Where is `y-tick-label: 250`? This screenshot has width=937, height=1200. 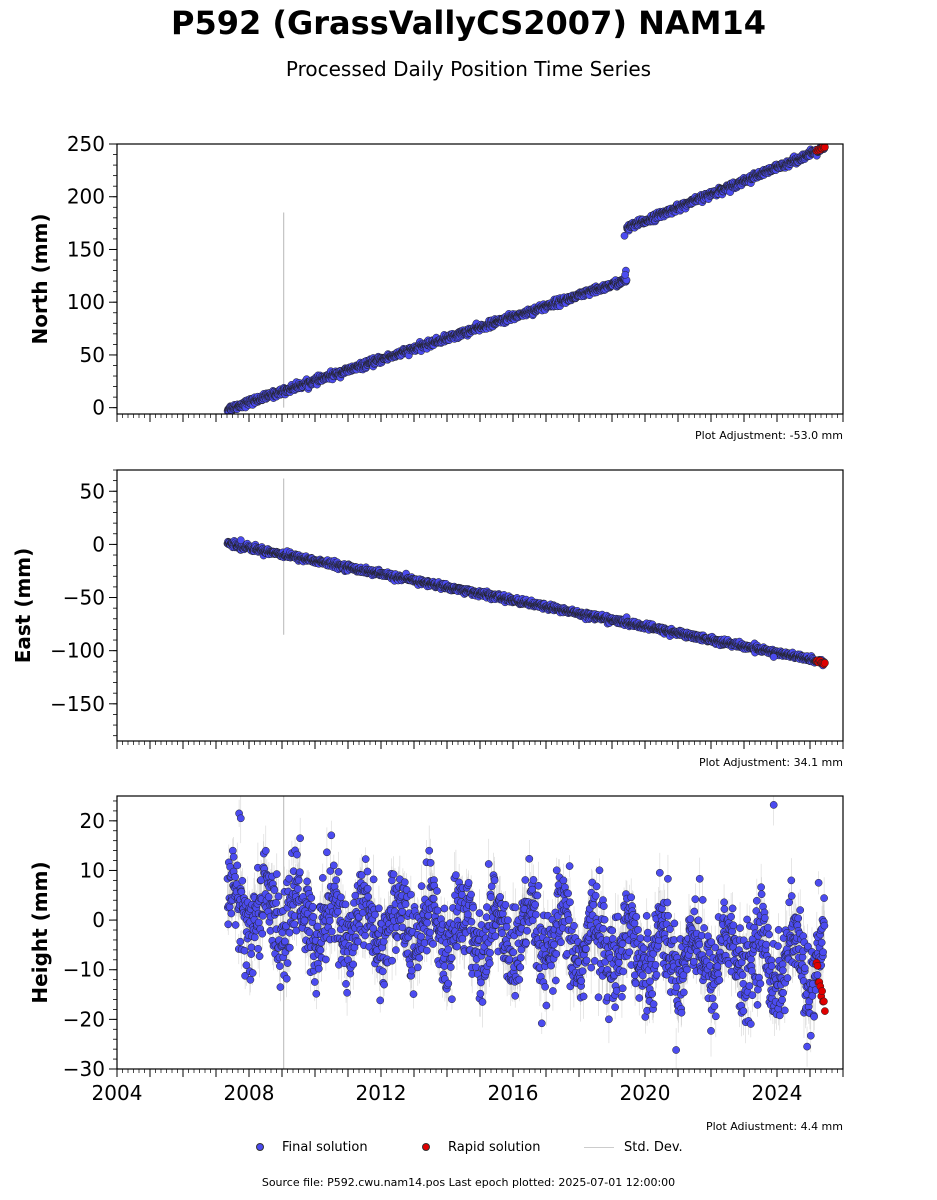
y-tick-label: 250 is located at coordinates (86, 144).